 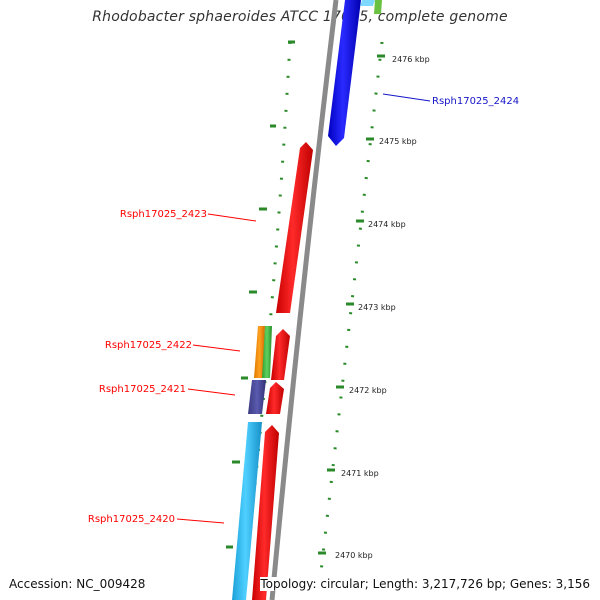 What do you see at coordinates (368, 390) in the screenshot?
I see `tick-label-2472: 2472 kbp` at bounding box center [368, 390].